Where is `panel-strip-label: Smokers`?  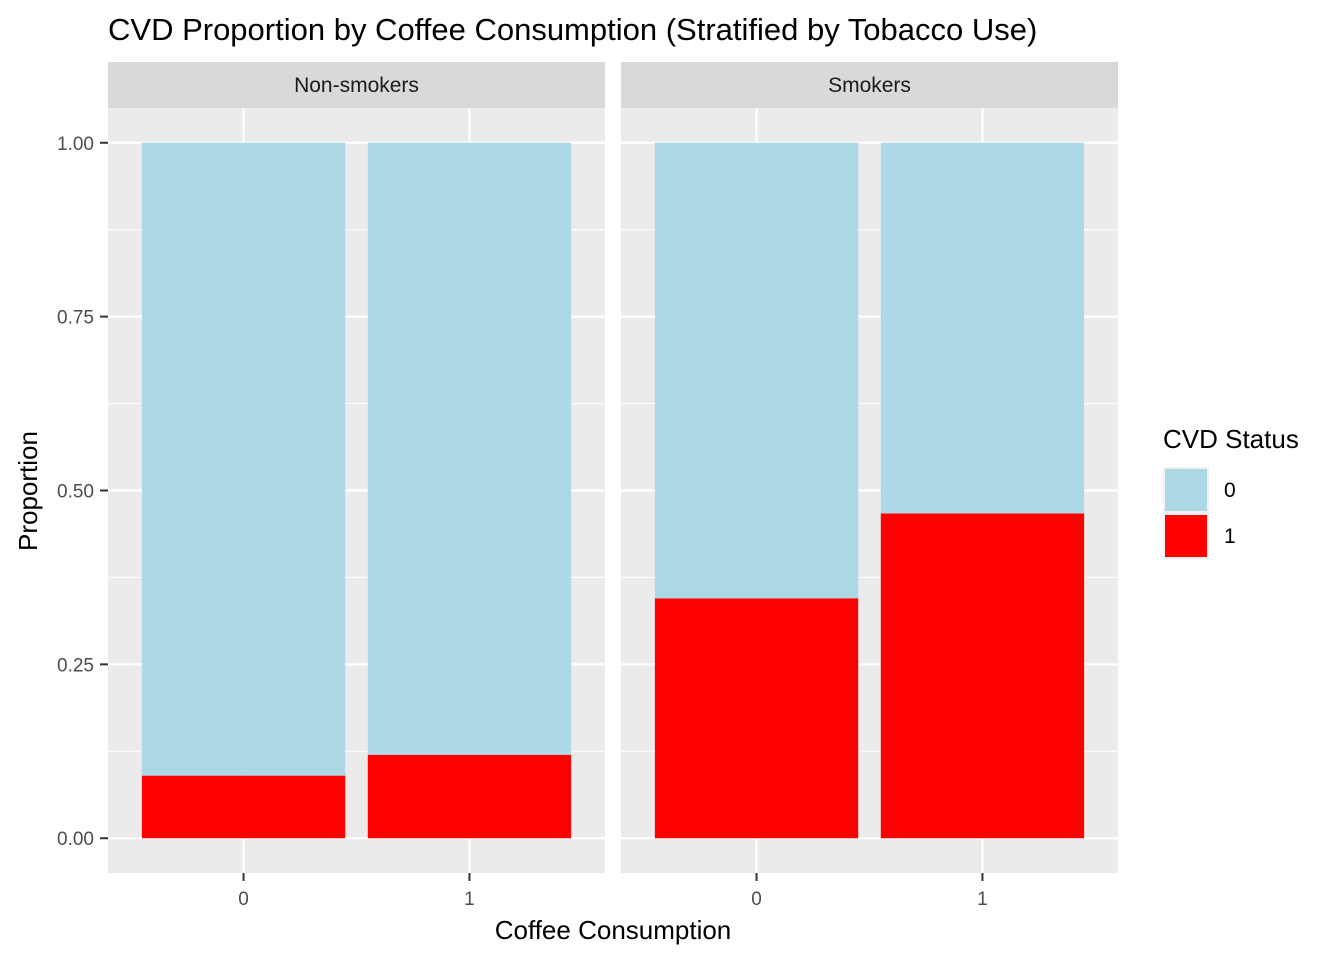
panel-strip-label: Smokers is located at coordinates (869, 85).